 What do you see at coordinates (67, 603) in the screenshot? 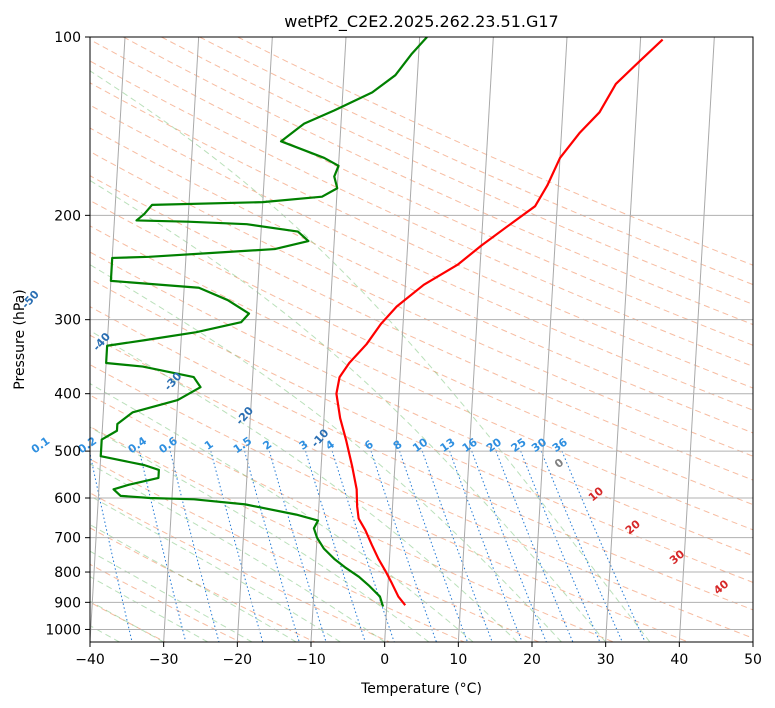
I see `y-tick-label: 900` at bounding box center [67, 603].